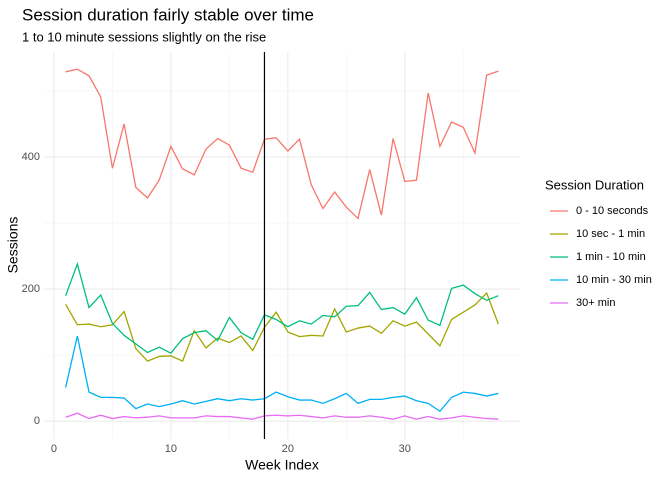 The image size is (672, 485). What do you see at coordinates (594, 184) in the screenshot?
I see `legend-title: Session Duration` at bounding box center [594, 184].